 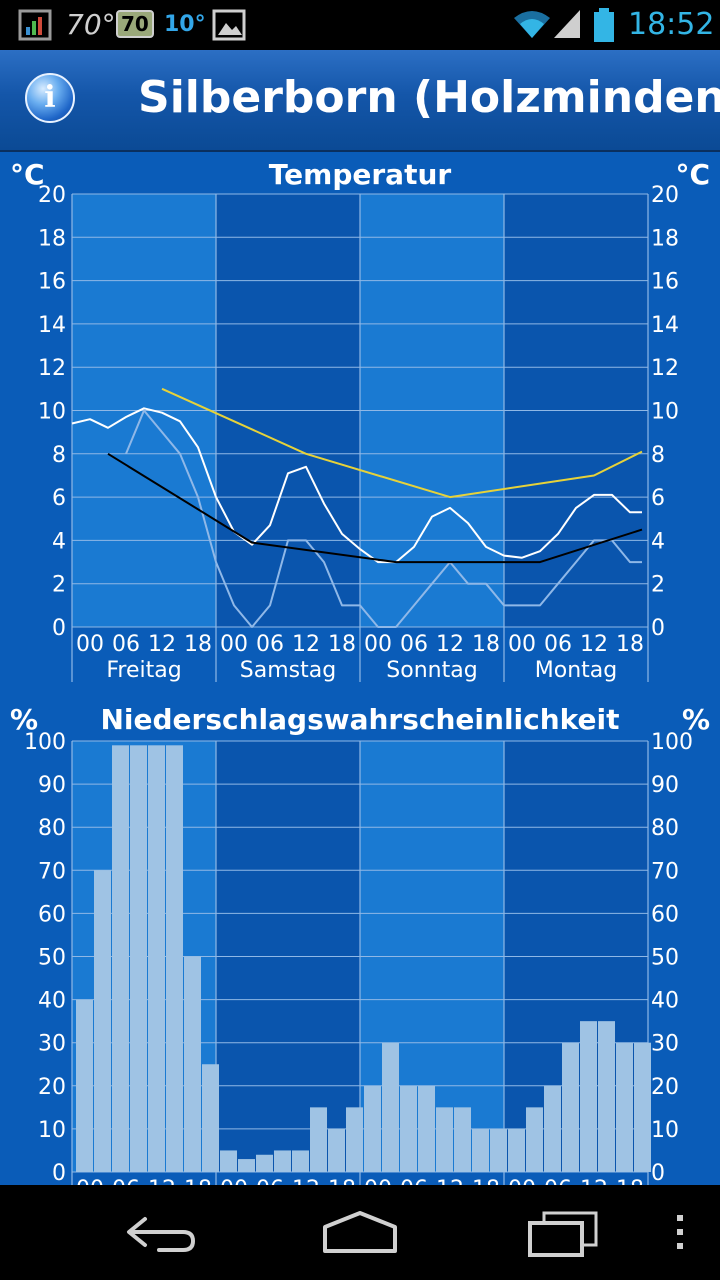 What do you see at coordinates (665, 368) in the screenshot?
I see `y-tick-label-right: 12` at bounding box center [665, 368].